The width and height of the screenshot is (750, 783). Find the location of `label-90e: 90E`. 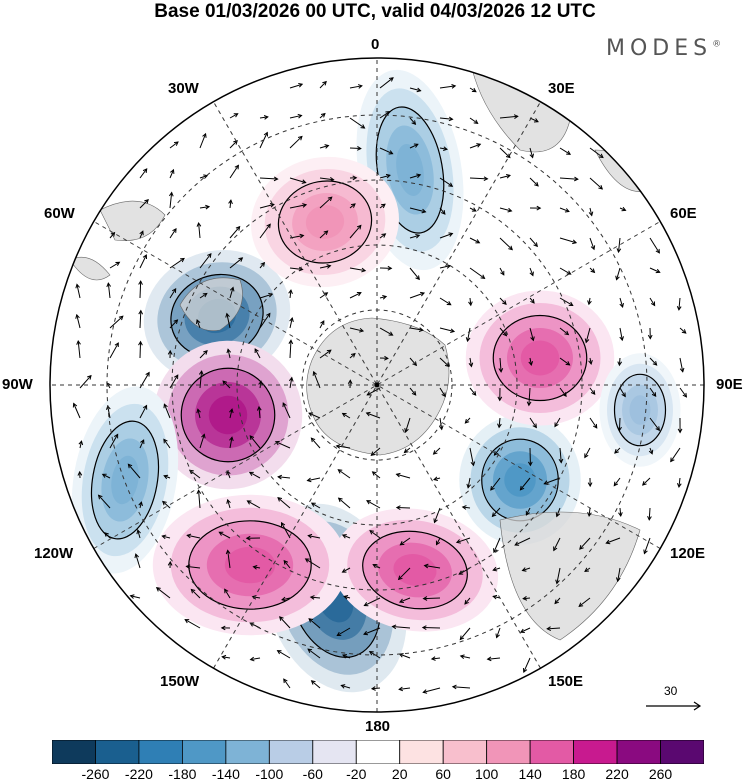

label-90e: 90E is located at coordinates (729, 384).